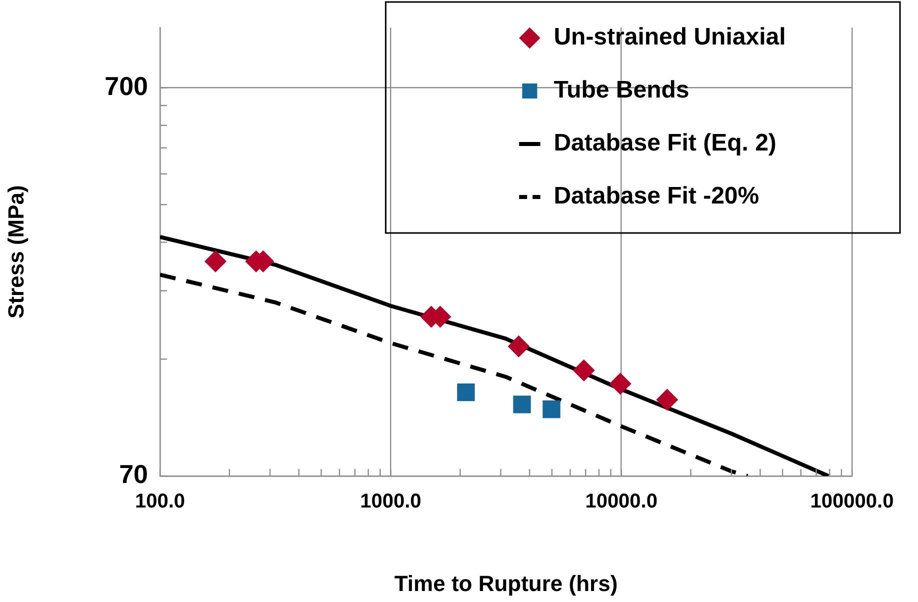 The width and height of the screenshot is (918, 602). I want to click on x-axis-title: Time to Rupture (hrs), so click(506, 583).